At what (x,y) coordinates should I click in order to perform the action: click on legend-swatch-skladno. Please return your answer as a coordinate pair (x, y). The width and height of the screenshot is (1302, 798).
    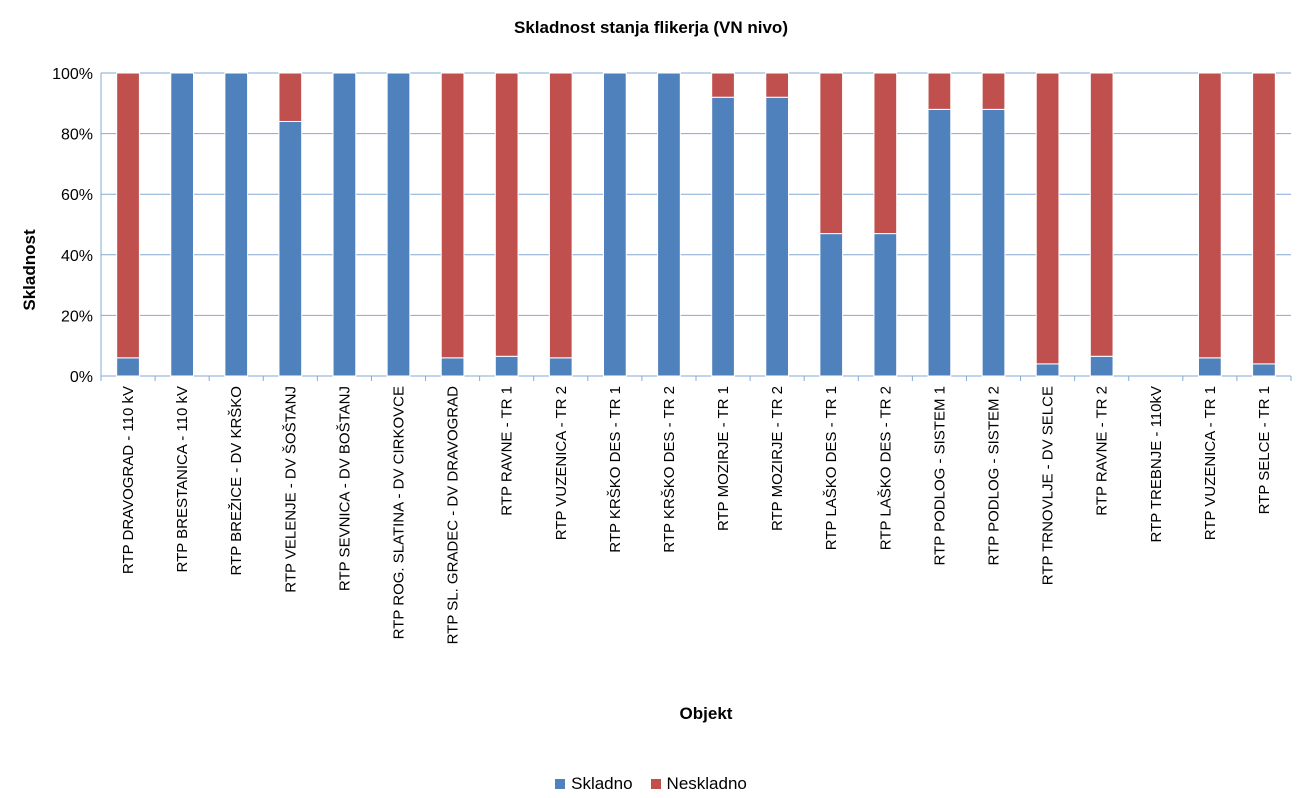
    Looking at the image, I should click on (560, 784).